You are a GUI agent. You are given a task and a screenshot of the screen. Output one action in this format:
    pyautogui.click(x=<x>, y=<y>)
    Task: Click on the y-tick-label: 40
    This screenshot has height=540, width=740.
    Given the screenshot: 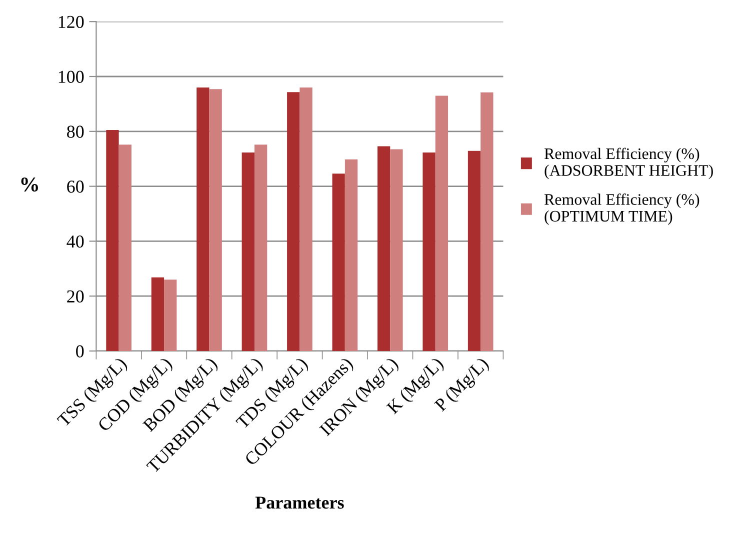 What is the action you would take?
    pyautogui.click(x=75, y=241)
    